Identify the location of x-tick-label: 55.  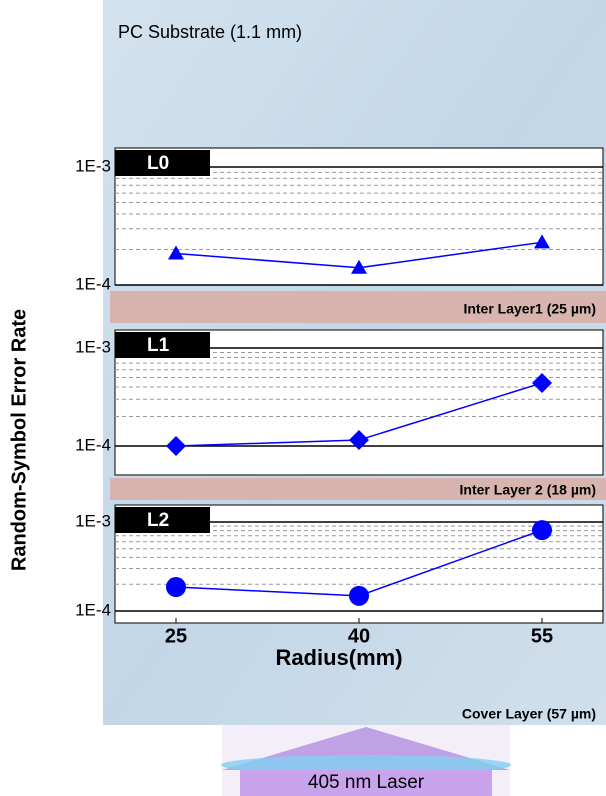
(542, 636).